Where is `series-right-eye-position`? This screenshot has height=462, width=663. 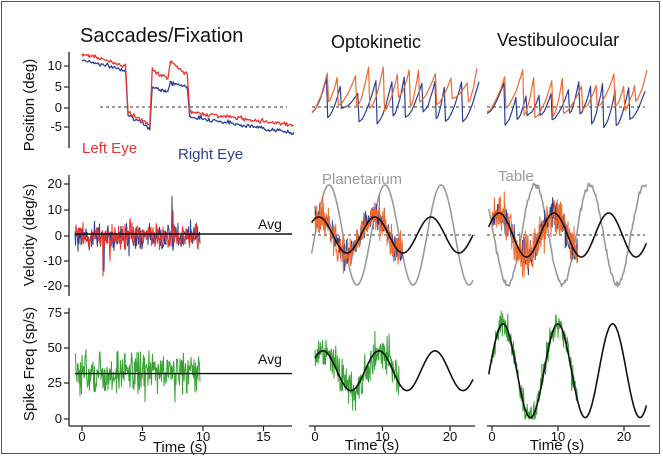
series-right-eye-position is located at coordinates (188, 97).